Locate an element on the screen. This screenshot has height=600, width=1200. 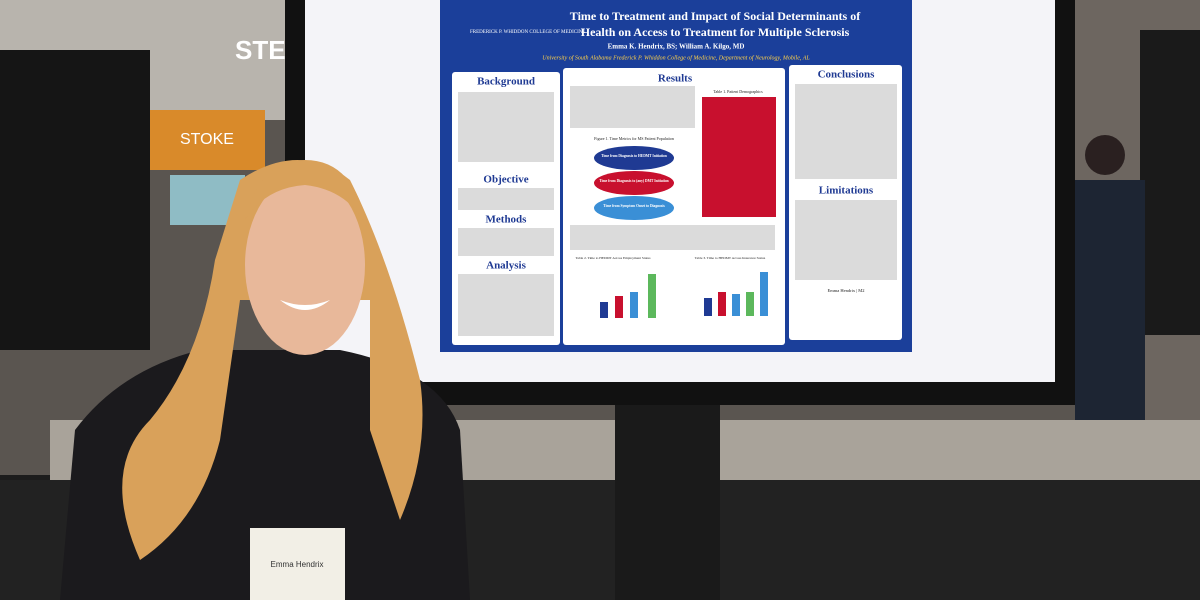
section-heading: Analysis is located at coordinates (506, 266).